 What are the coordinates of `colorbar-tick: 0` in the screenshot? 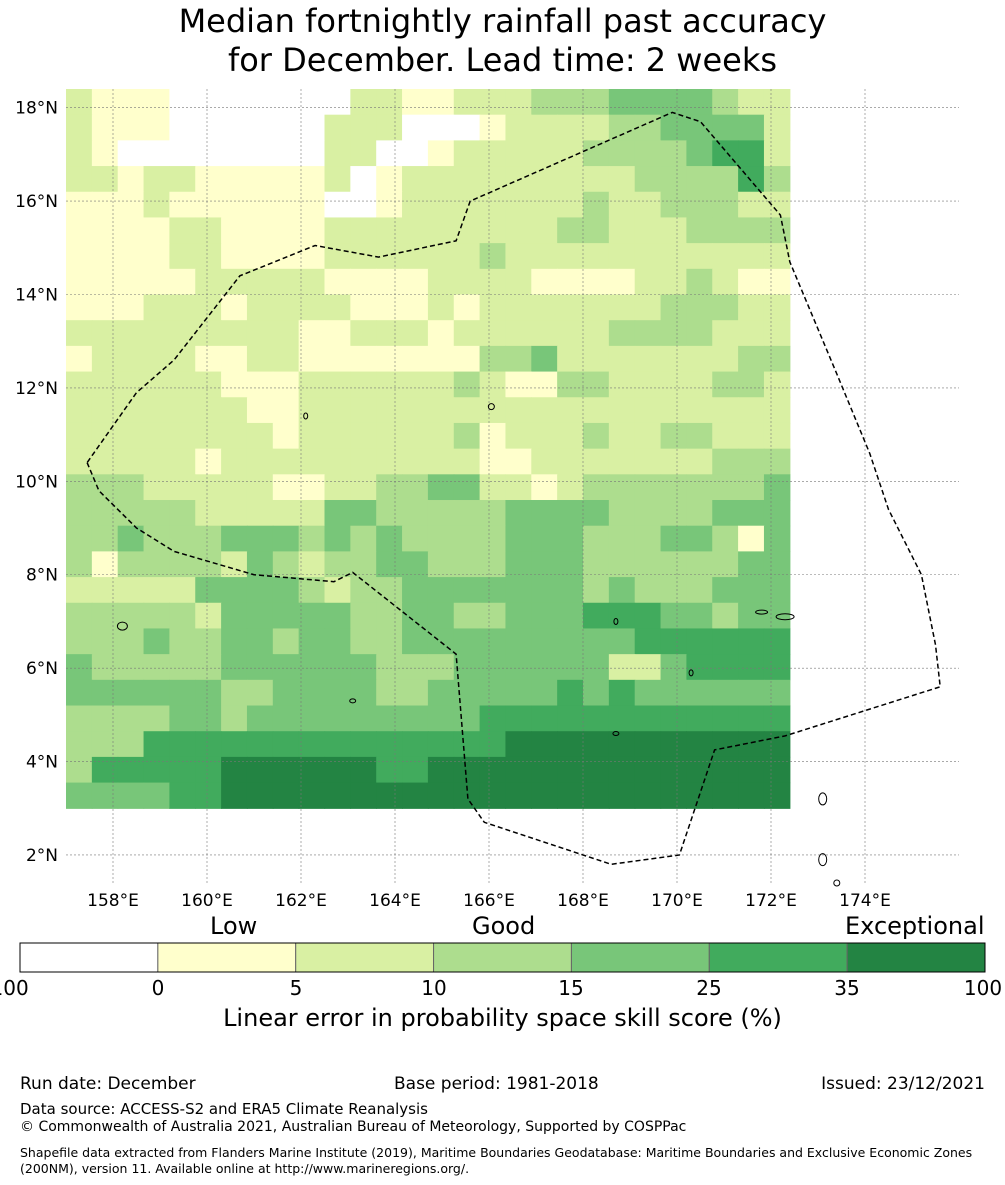 It's located at (158, 988).